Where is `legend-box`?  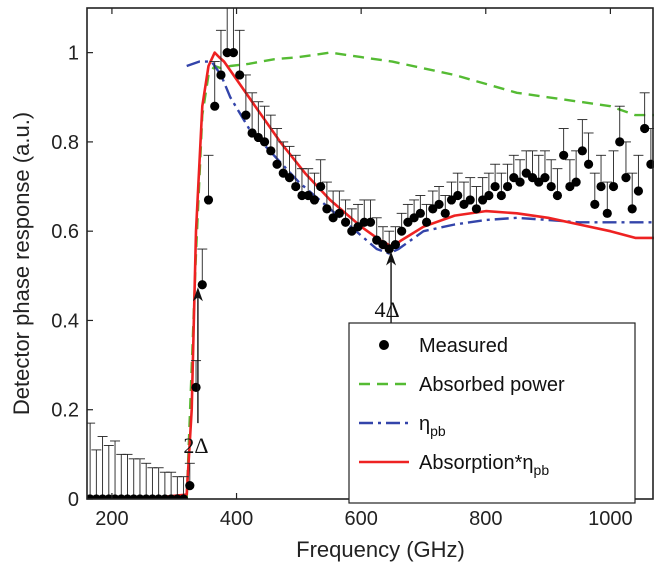 legend-box is located at coordinates (492, 413).